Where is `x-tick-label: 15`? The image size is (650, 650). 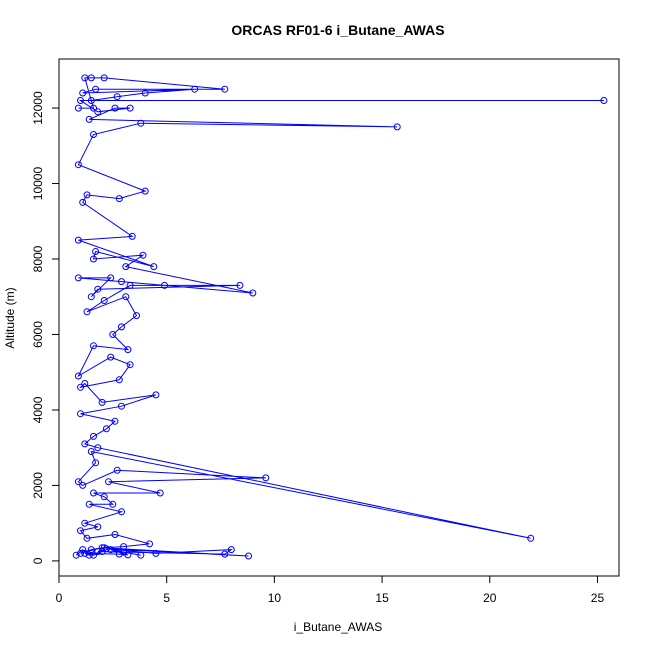
x-tick-label: 15 is located at coordinates (382, 598).